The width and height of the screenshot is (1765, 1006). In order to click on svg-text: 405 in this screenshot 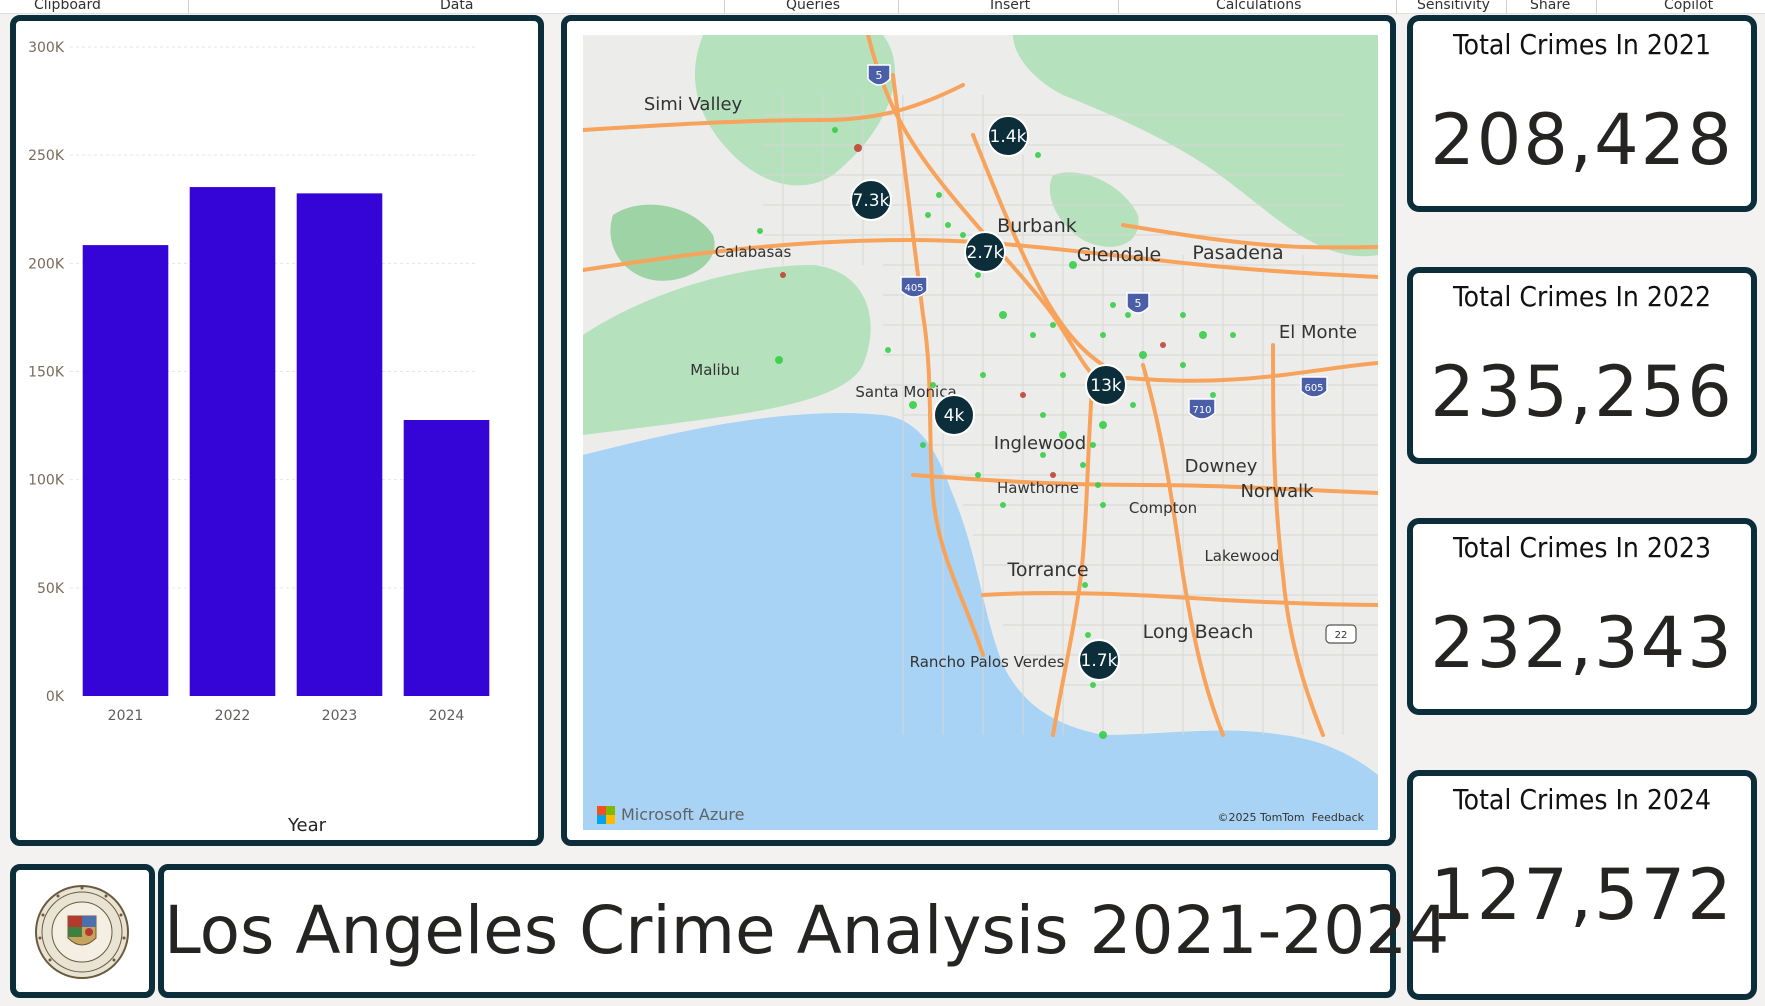, I will do `click(913, 288)`.